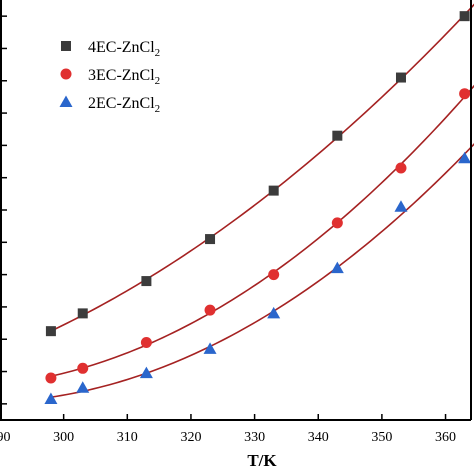 The width and height of the screenshot is (474, 474). What do you see at coordinates (124, 49) in the screenshot?
I see `legend-label: 4EC-ZnCl2` at bounding box center [124, 49].